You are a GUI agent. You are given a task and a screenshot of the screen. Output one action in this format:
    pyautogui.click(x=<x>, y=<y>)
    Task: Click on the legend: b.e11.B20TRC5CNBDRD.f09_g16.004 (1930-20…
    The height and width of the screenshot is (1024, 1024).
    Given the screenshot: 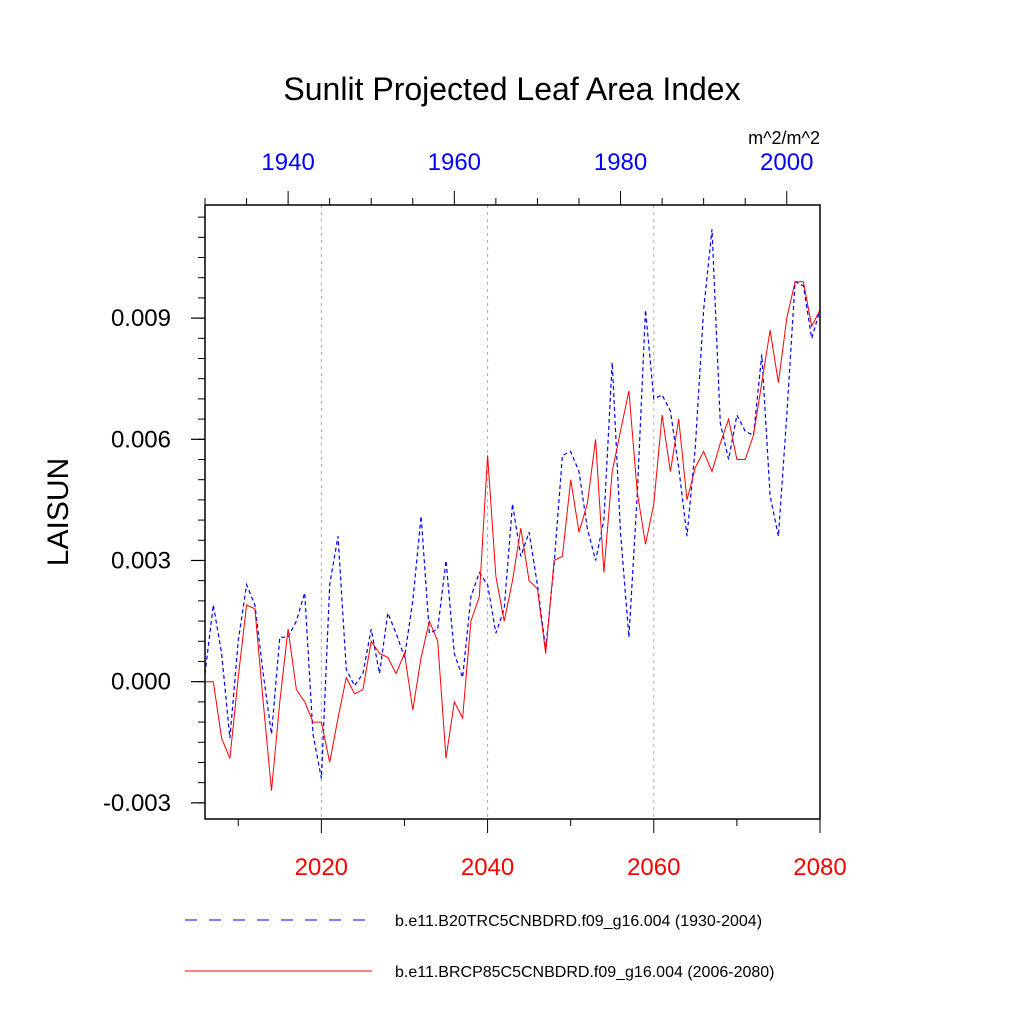 What is the action you would take?
    pyautogui.click(x=479, y=947)
    